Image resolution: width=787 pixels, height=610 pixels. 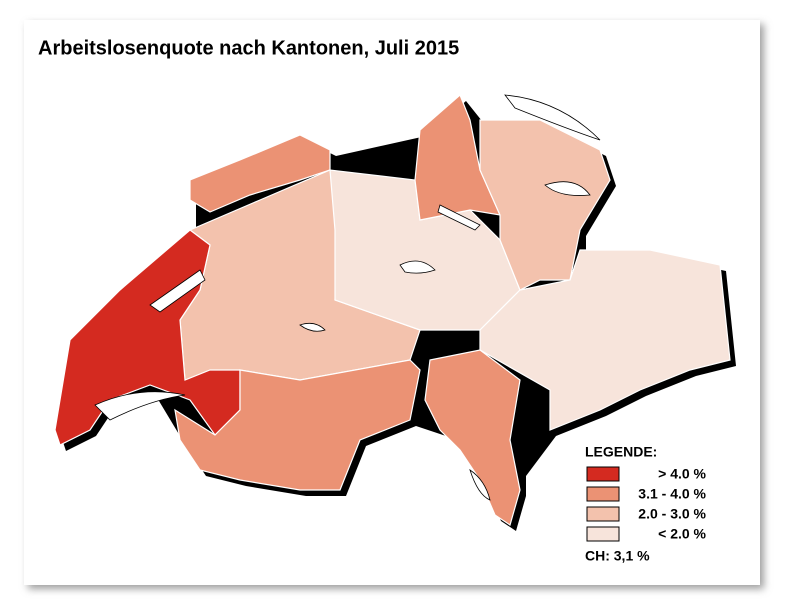 I want to click on national-rate: CH: 3,1 %, so click(x=617, y=556).